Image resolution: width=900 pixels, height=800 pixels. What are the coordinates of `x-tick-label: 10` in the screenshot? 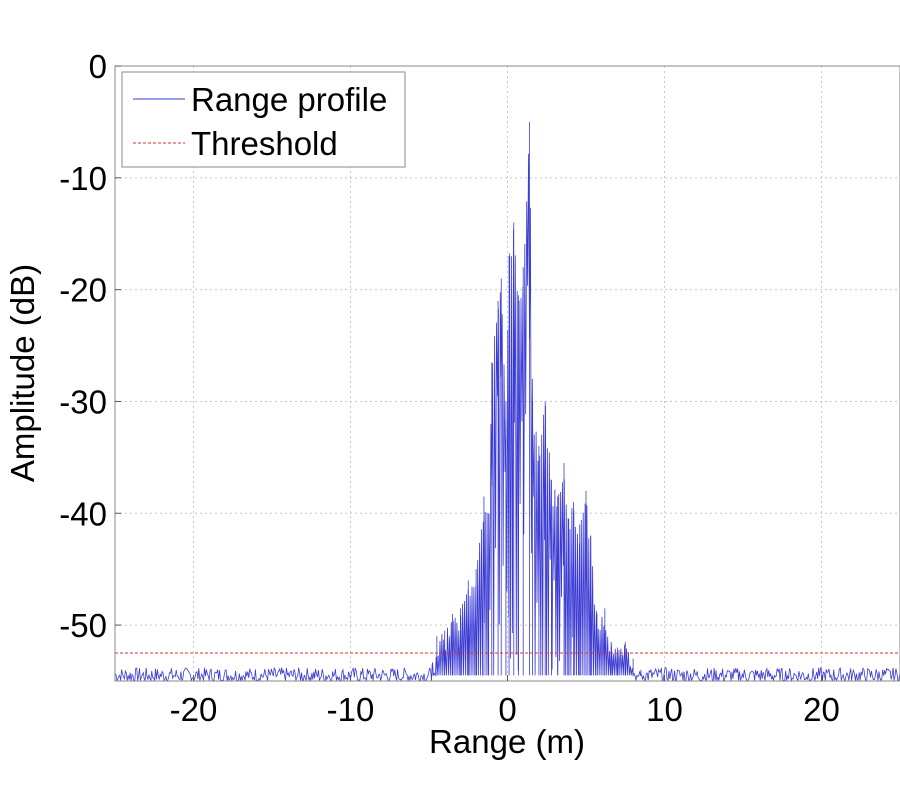 It's located at (664, 709).